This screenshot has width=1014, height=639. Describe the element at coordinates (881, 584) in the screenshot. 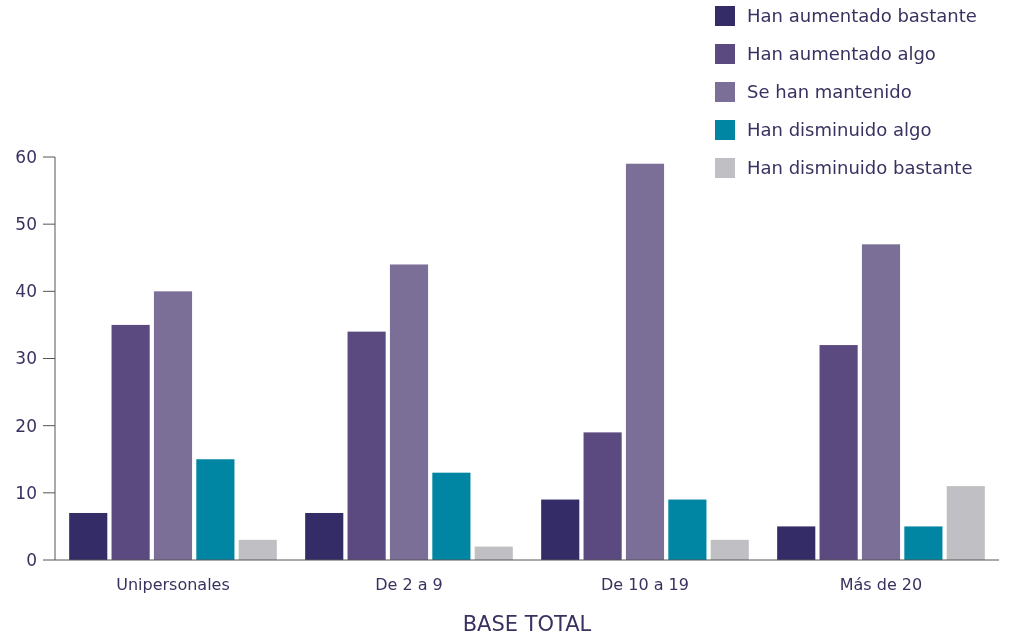

I see `x-tick-label: Más de 20` at that location.